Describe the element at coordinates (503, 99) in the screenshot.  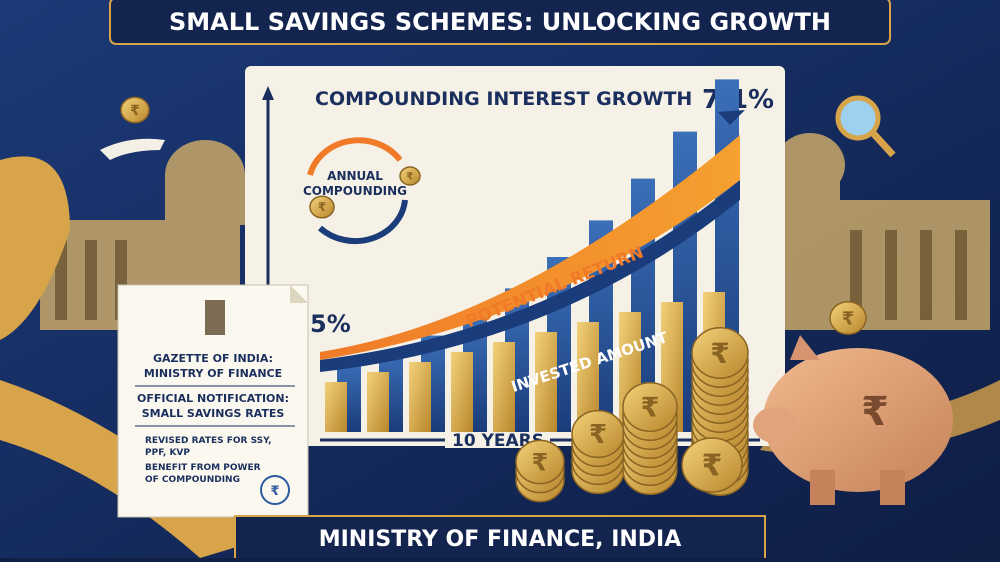
I see `chart-title: COMPOUNDING INTEREST GROWTH` at that location.